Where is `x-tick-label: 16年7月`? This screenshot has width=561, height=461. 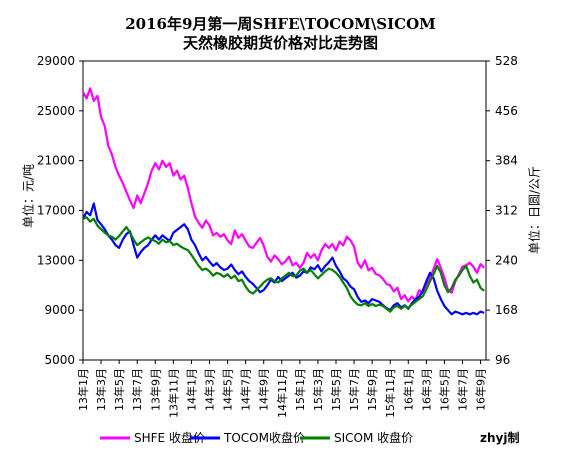 x-tick-label: 16年7月 is located at coordinates (463, 389).